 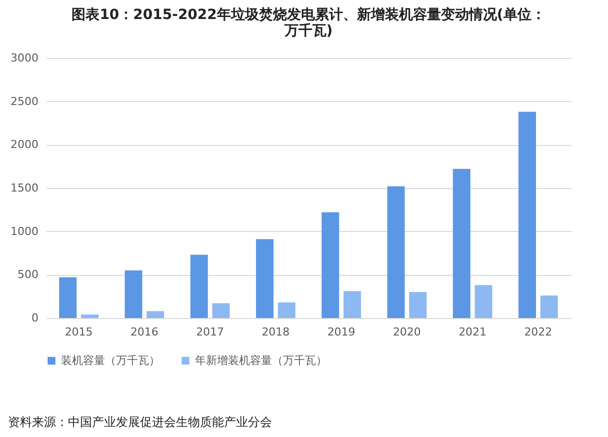 What do you see at coordinates (24, 145) in the screenshot?
I see `y-tick-label: 2000` at bounding box center [24, 145].